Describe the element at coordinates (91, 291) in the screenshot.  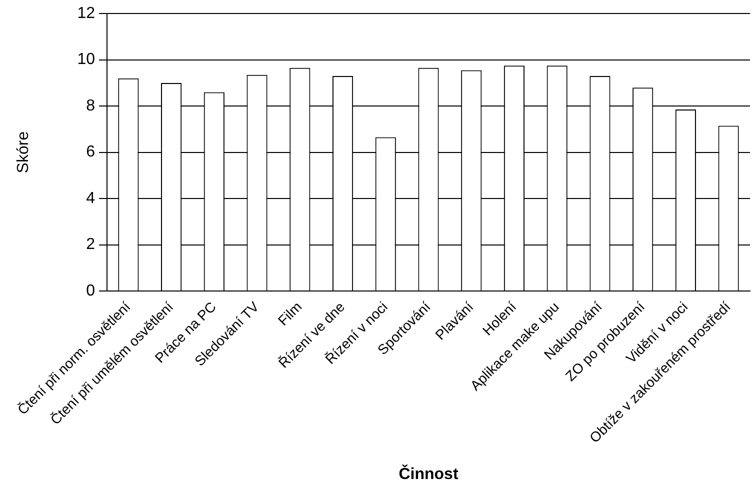
I see `y-tick-label: 0` at that location.